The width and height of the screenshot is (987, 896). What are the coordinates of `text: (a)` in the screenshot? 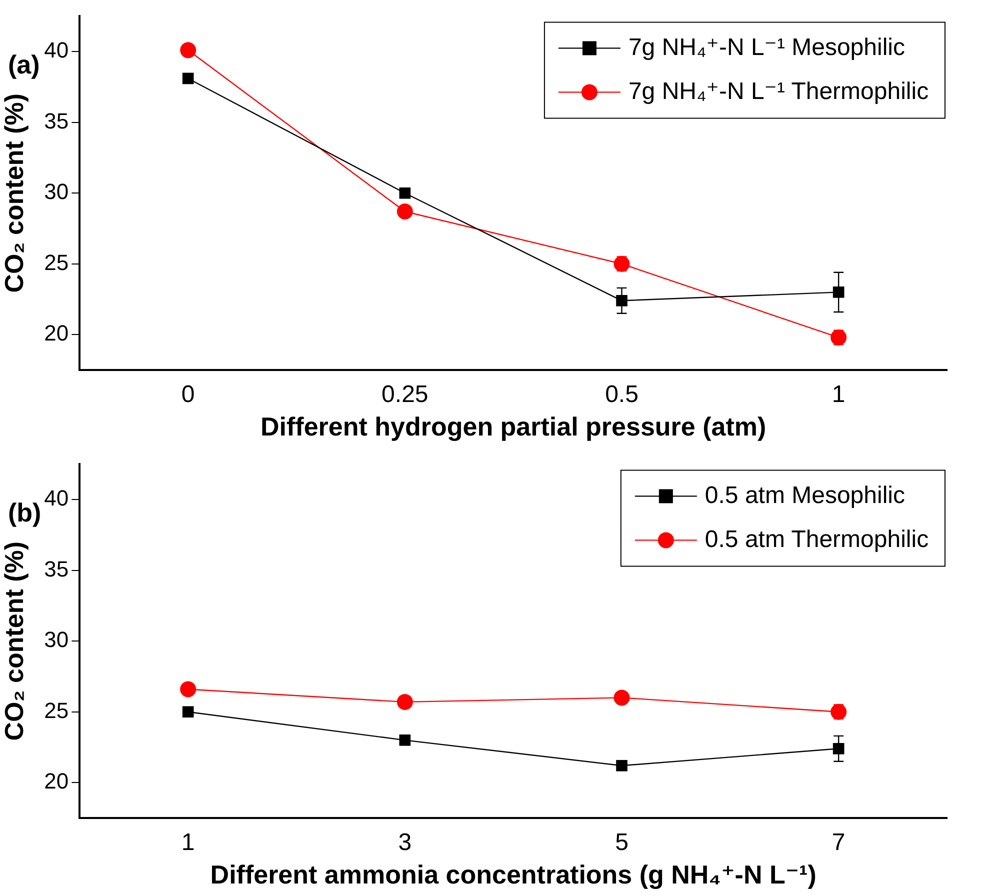 It's located at (24, 64).